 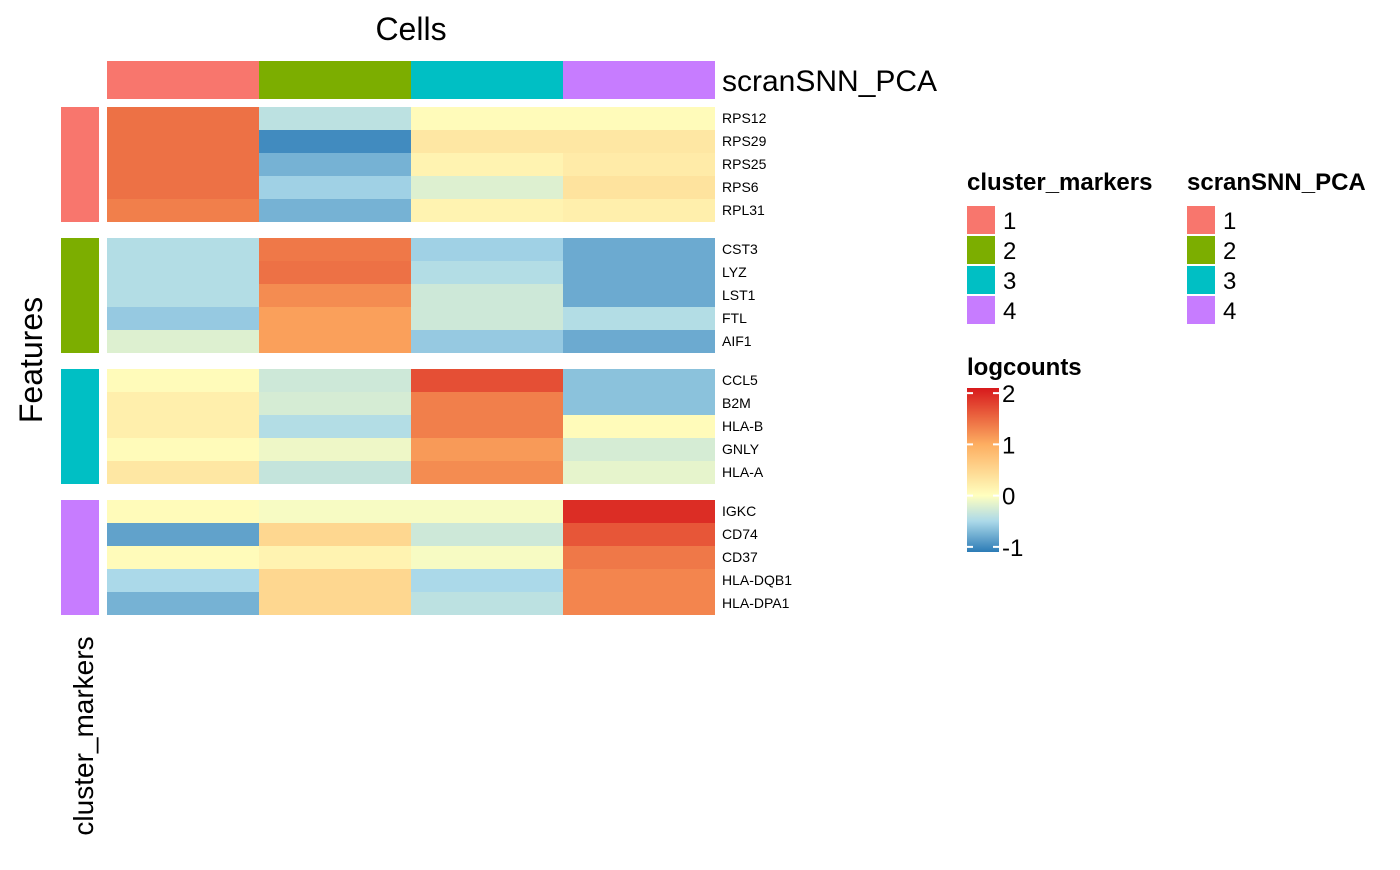 I want to click on gene-label: GNLY, so click(x=741, y=449).